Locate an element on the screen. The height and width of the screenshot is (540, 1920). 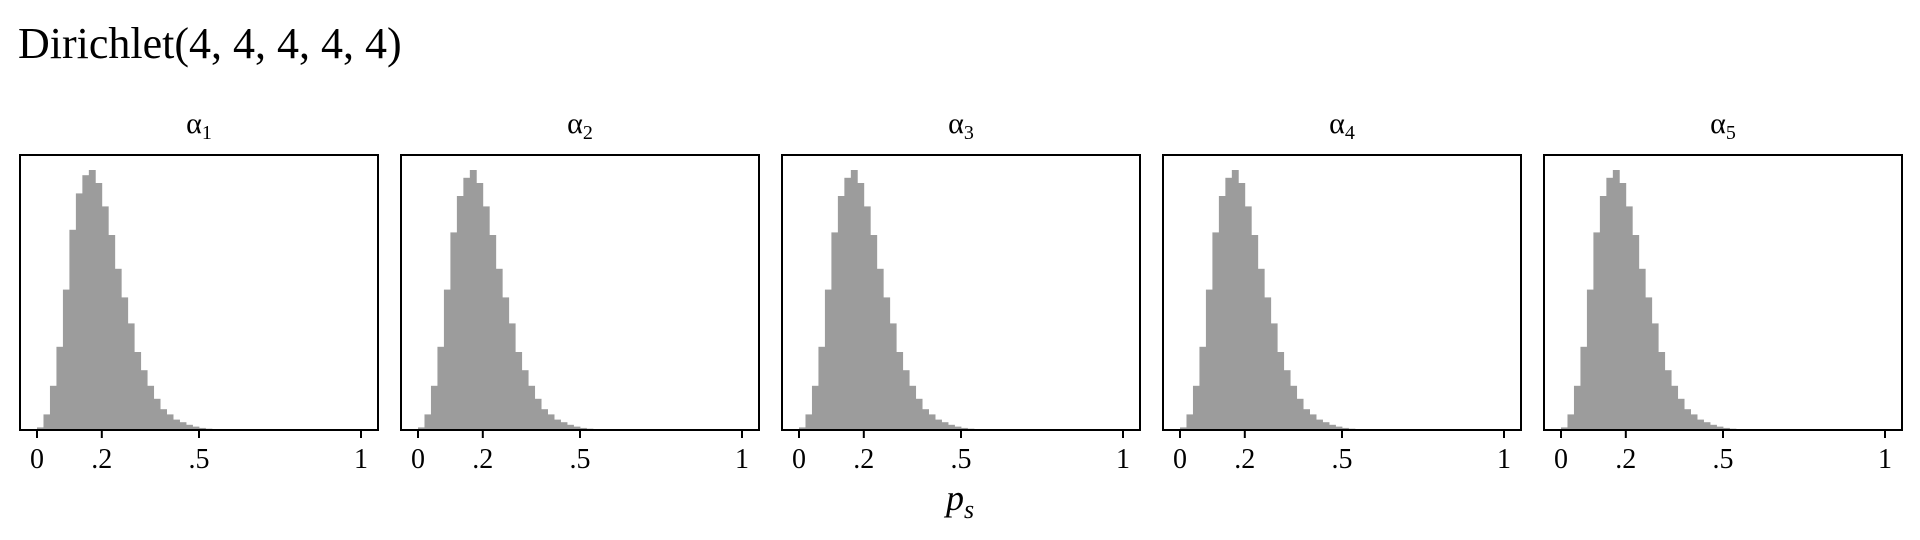
panel-title-subscript: 2 is located at coordinates (588, 133).